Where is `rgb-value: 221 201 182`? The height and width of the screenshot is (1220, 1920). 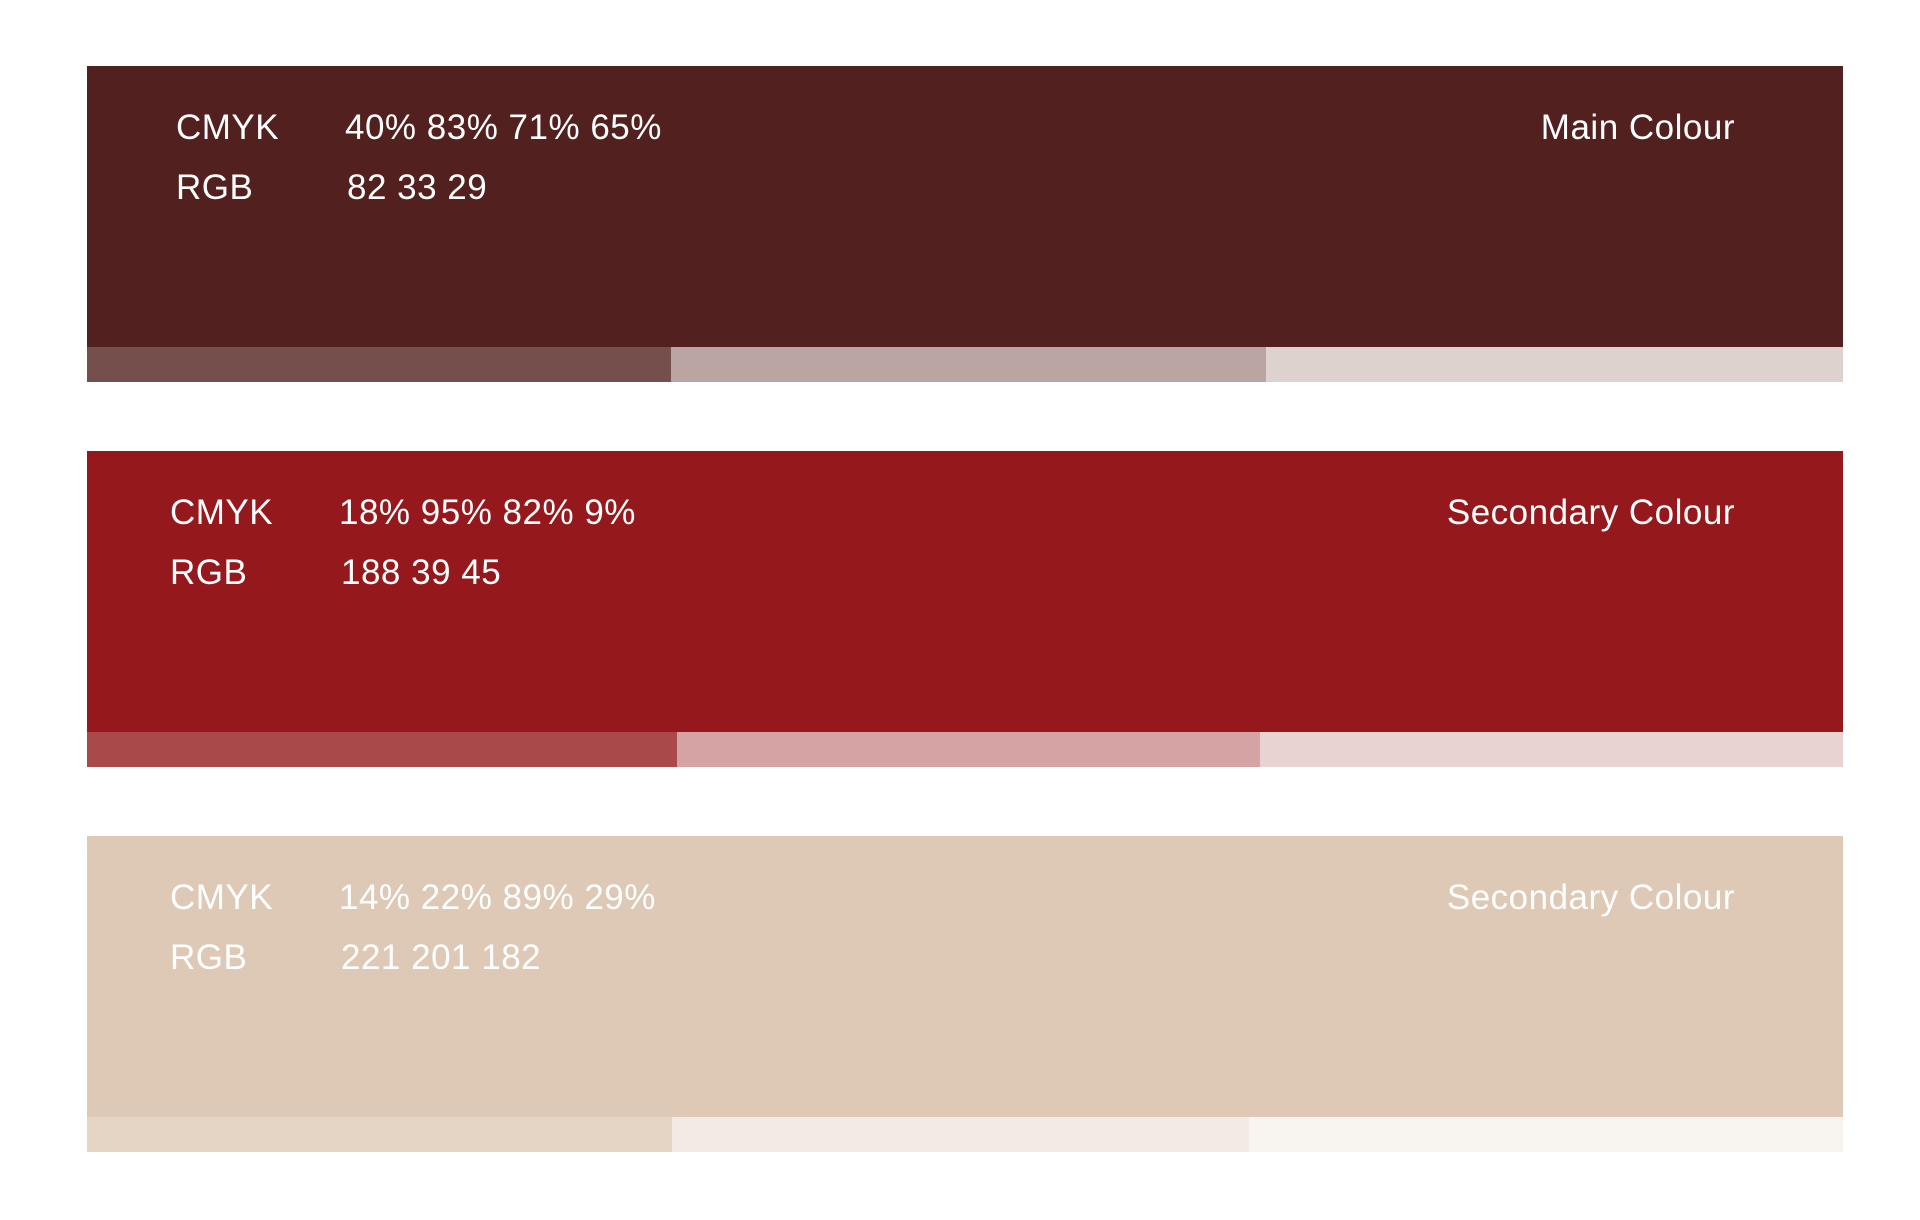
rgb-value: 221 201 182 is located at coordinates (441, 957).